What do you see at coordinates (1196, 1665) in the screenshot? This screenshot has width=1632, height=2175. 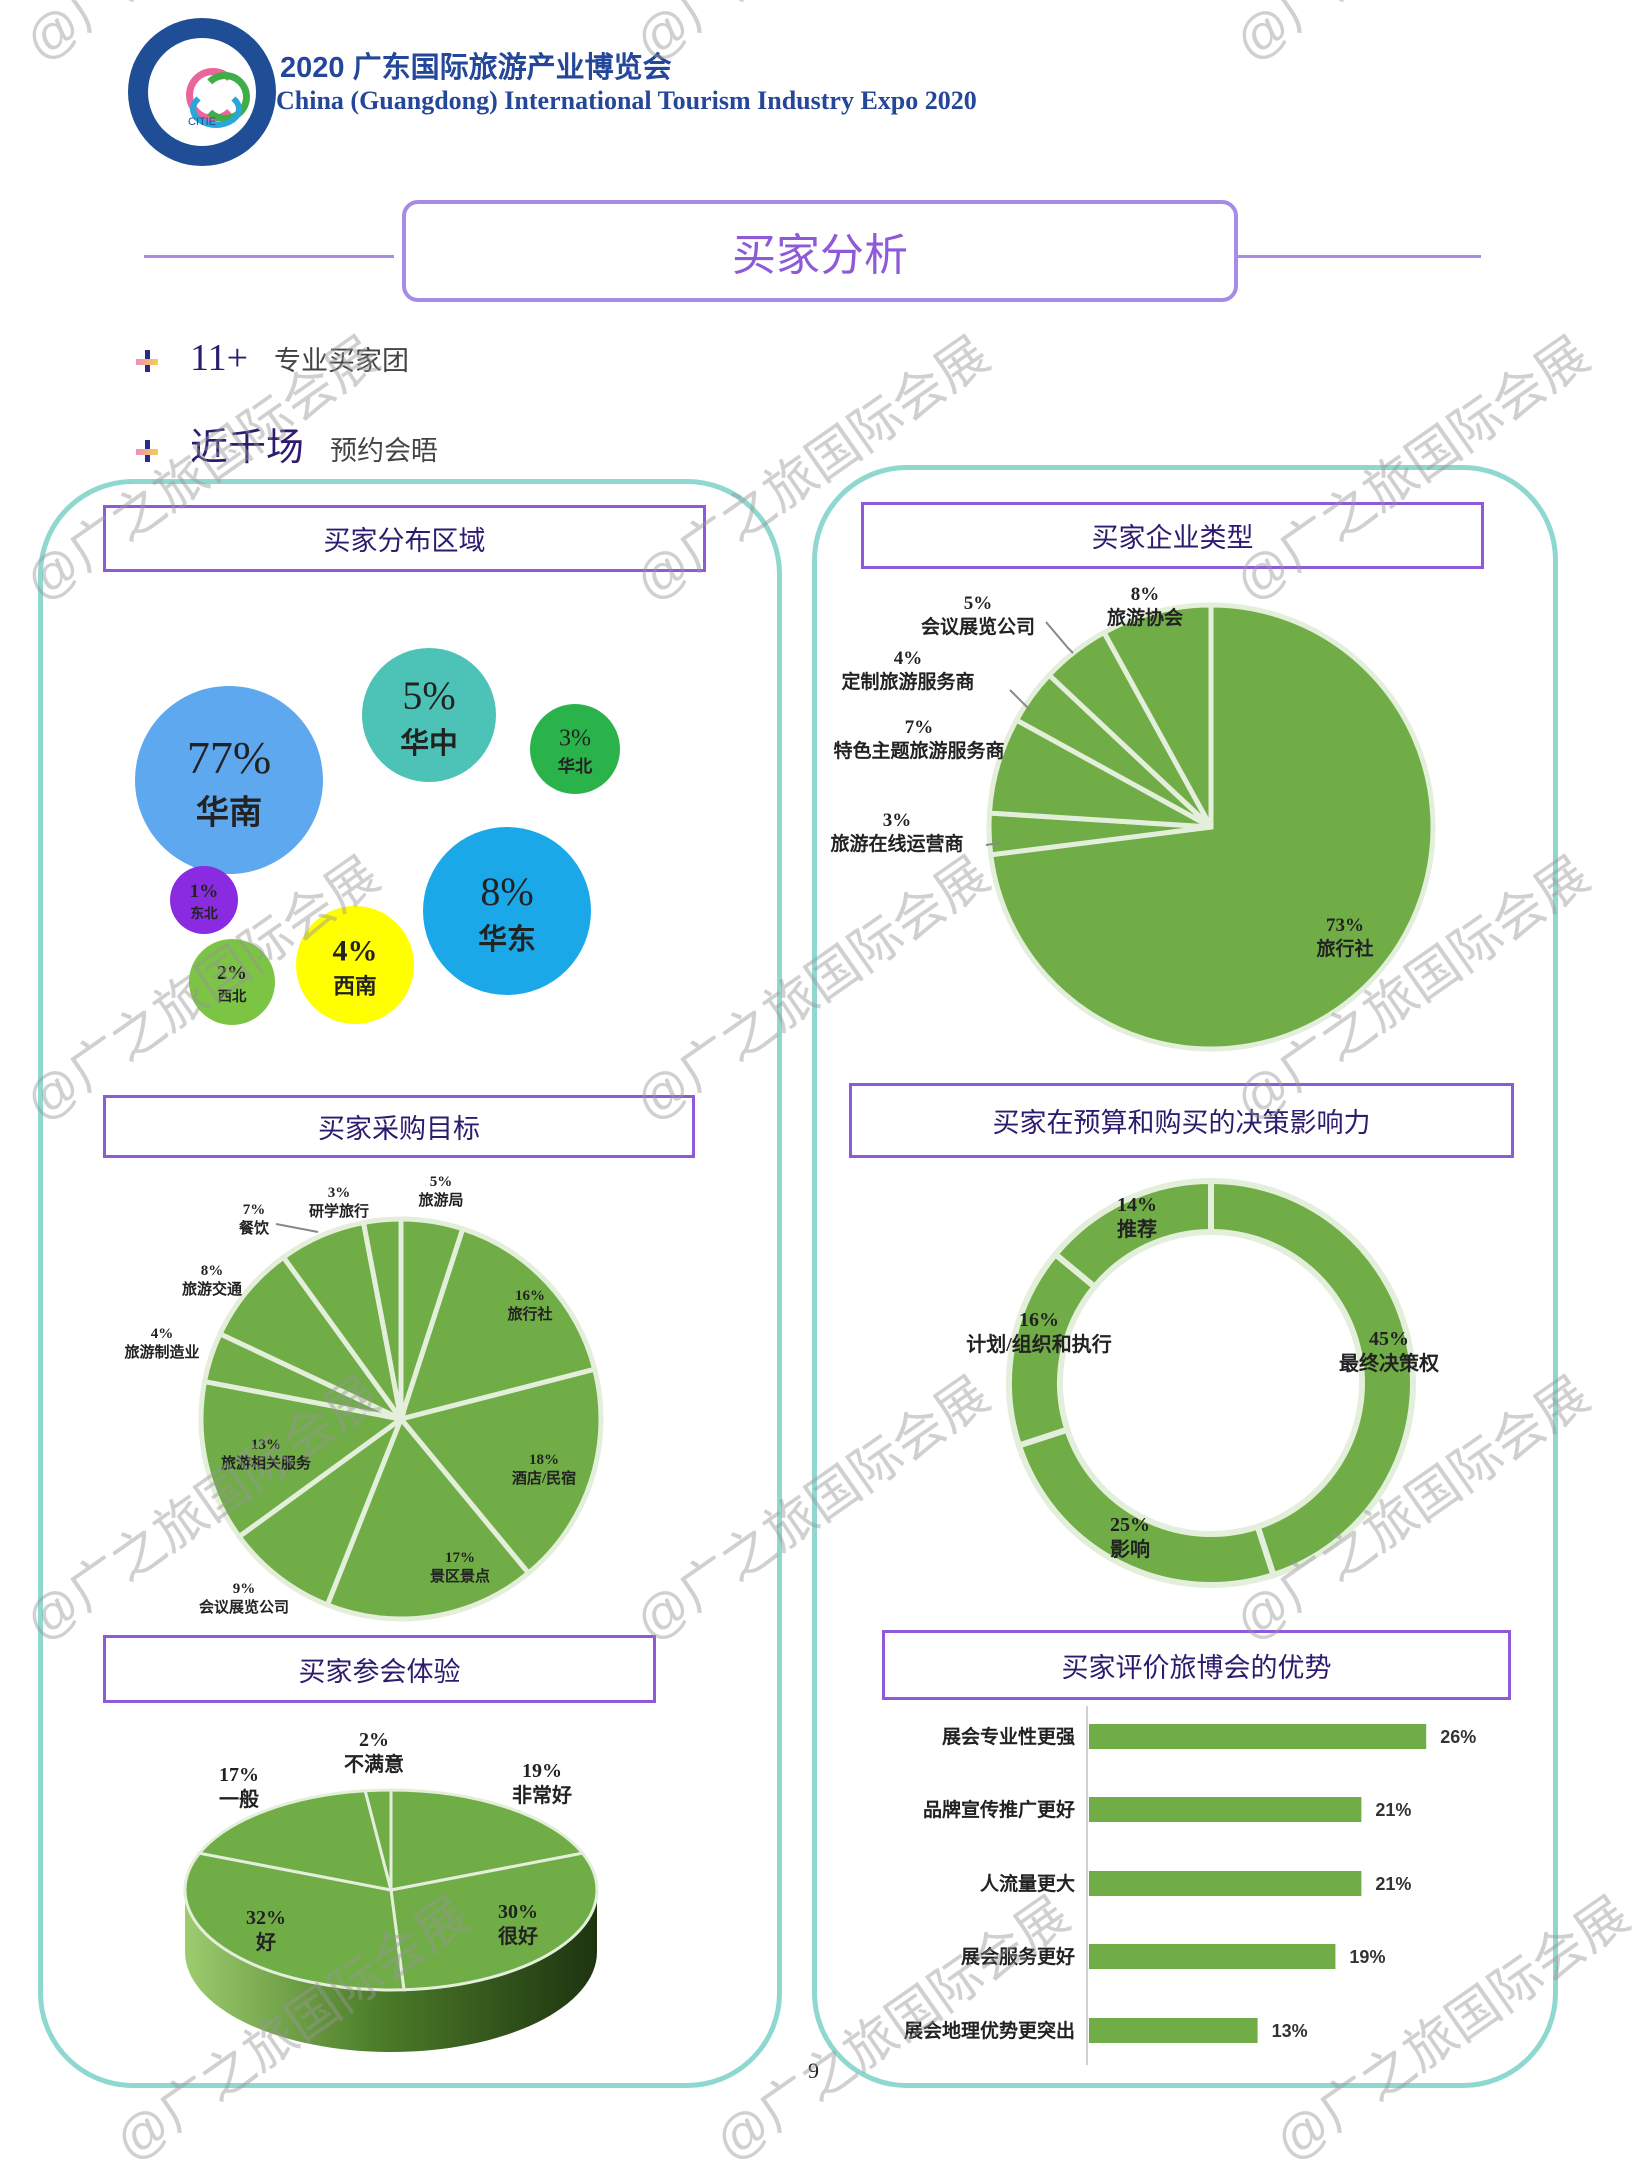 I see `header-advantage: 买家评价旅博会的优势` at bounding box center [1196, 1665].